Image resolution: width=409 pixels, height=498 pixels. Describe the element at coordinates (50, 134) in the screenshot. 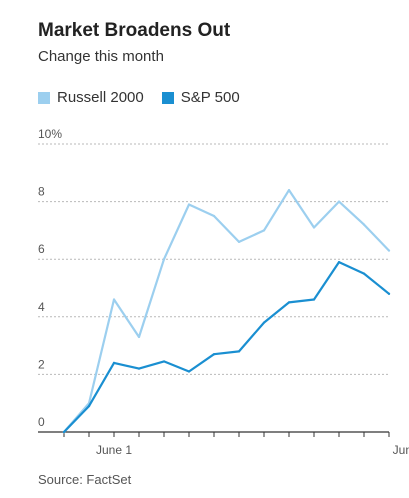

I see `y-tick-label-10: 10%` at that location.